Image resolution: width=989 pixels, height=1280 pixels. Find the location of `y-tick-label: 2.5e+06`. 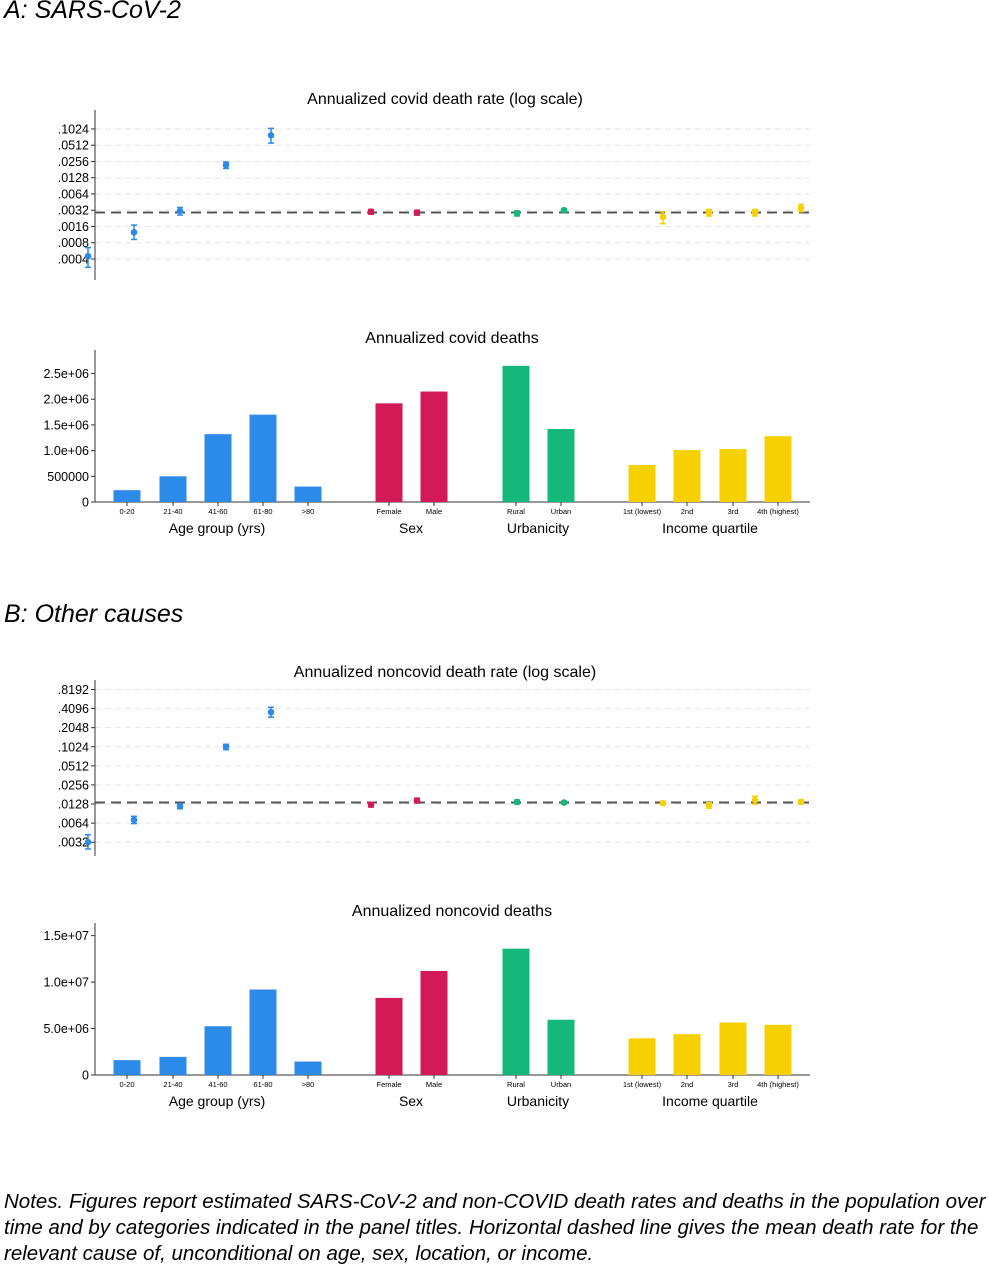

y-tick-label: 2.5e+06 is located at coordinates (66, 374).